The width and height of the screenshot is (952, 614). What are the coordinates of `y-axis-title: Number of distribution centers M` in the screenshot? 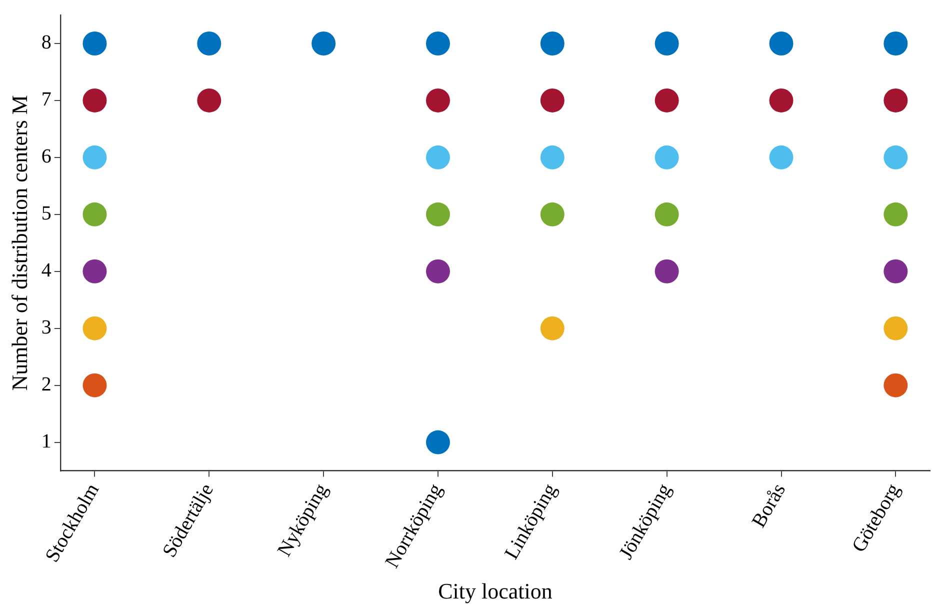 It's located at (19, 243).